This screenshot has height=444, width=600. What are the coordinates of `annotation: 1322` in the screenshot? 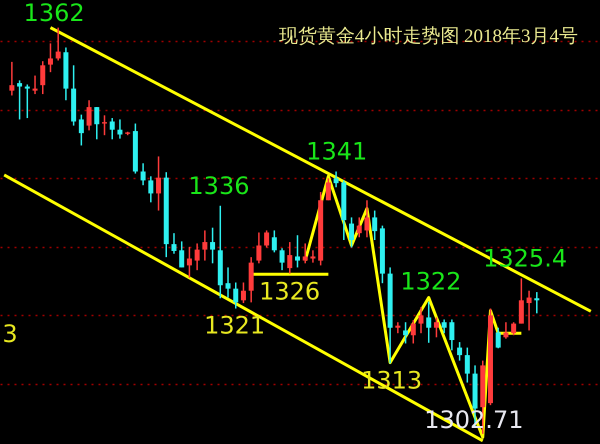 It's located at (431, 282).